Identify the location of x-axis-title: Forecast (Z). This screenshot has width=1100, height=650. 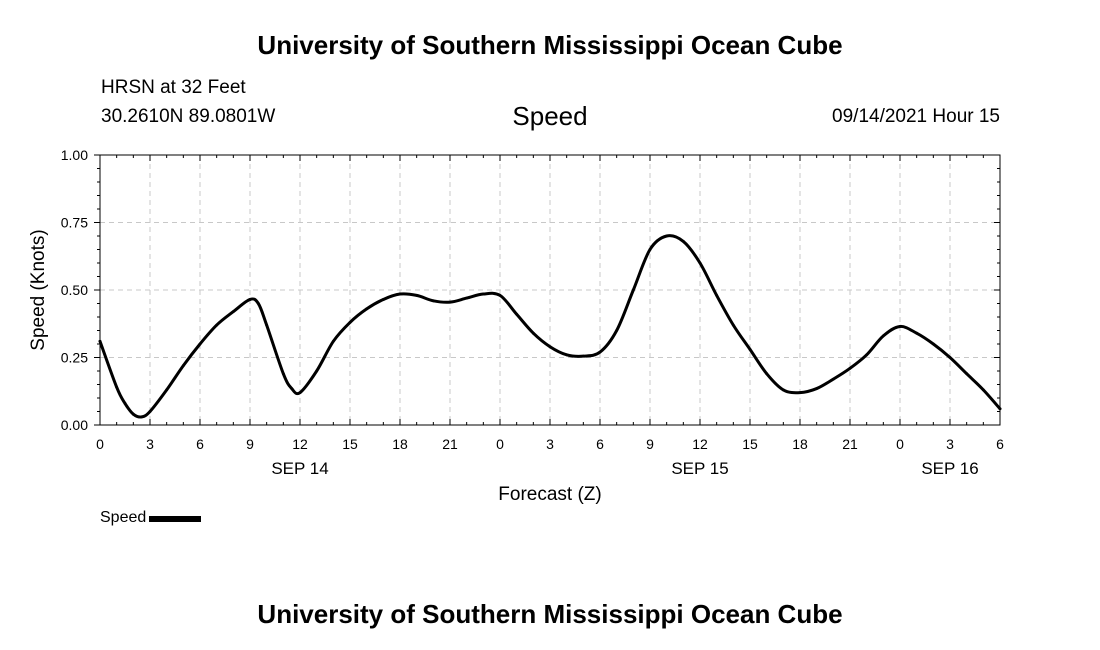
(549, 494).